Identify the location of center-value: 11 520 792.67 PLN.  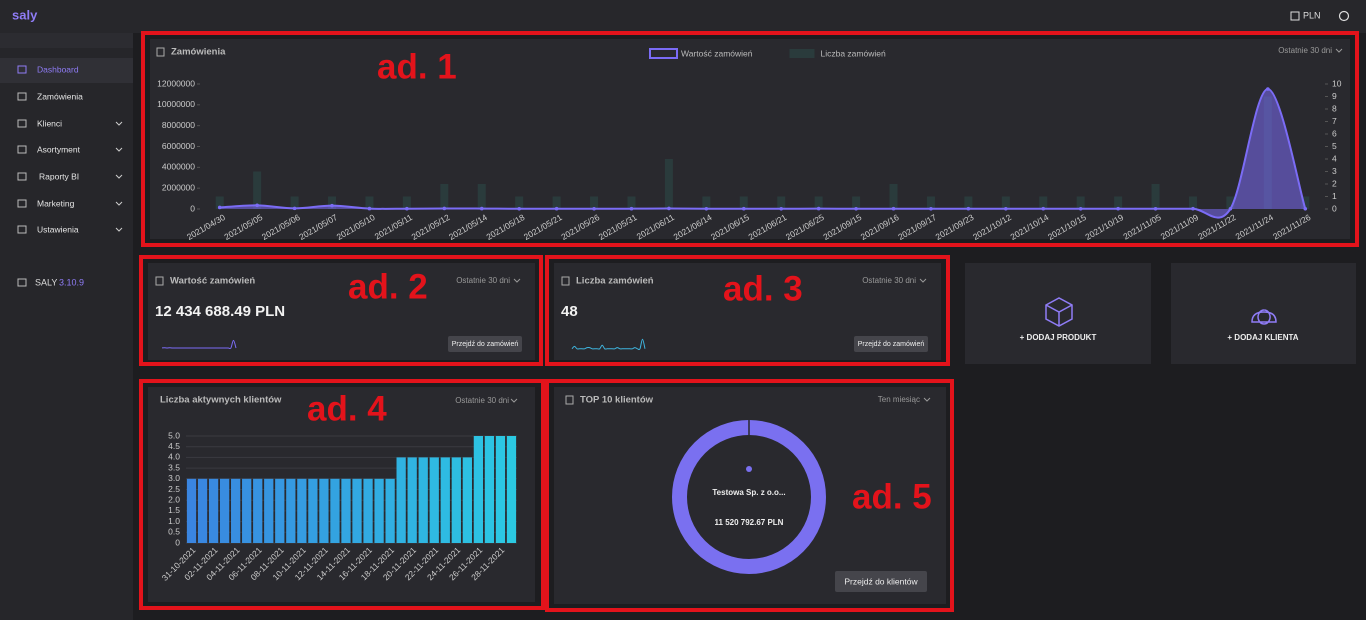
(749, 522).